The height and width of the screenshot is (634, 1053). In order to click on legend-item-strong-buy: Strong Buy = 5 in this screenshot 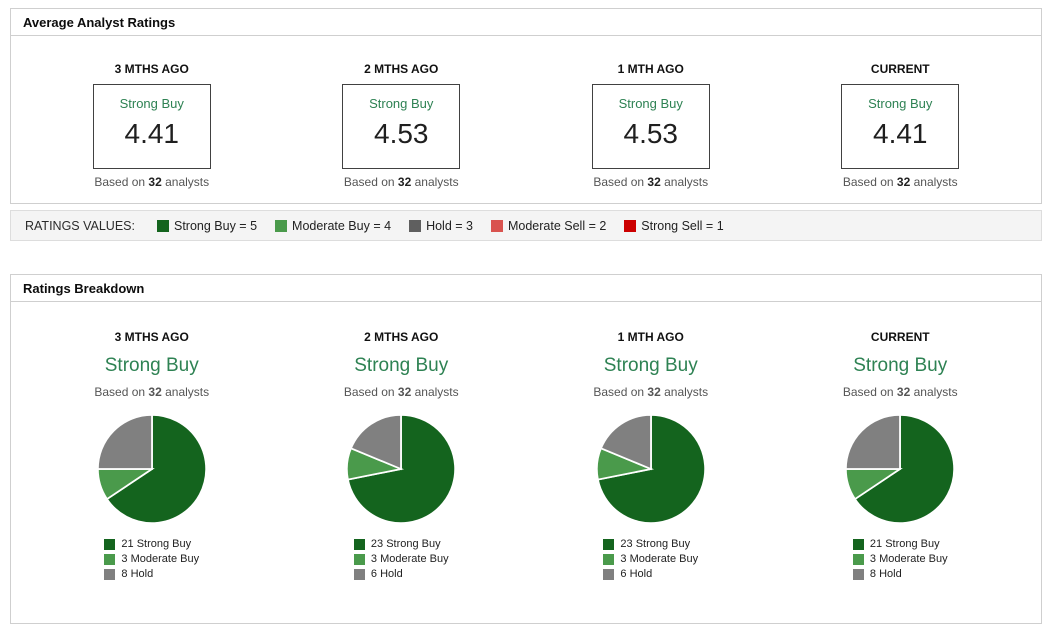, I will do `click(206, 226)`.